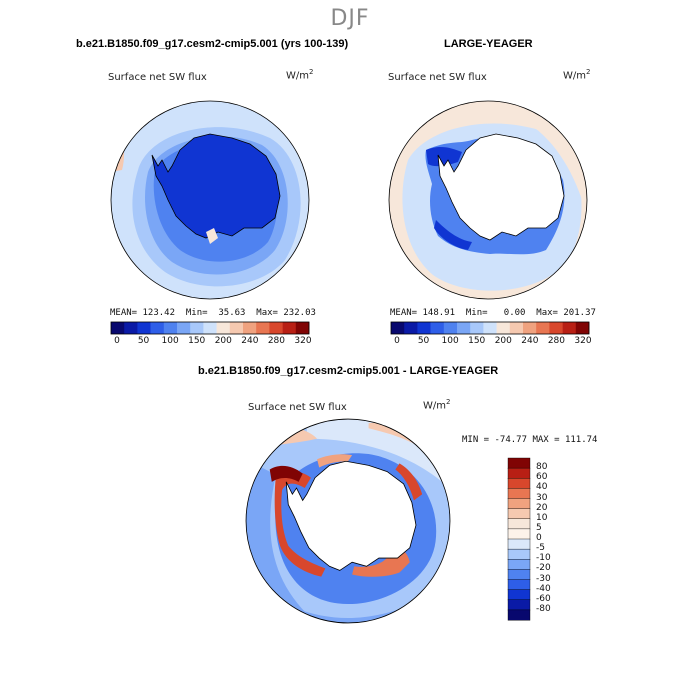 This screenshot has height=700, width=700. I want to click on left-polar-map, so click(210, 200).